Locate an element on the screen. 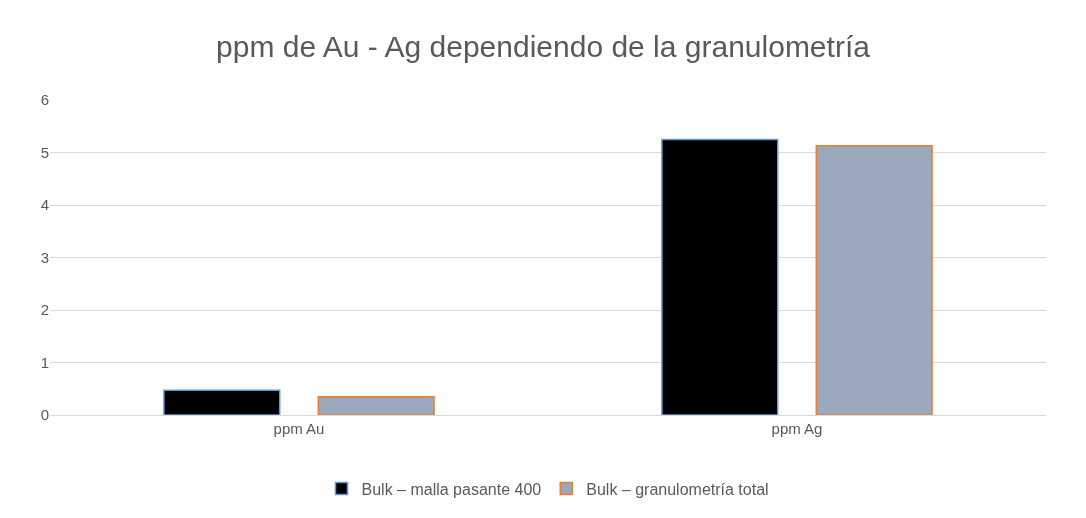 Image resolution: width=1086 pixels, height=518 pixels. y-tick-label: 6 is located at coordinates (44, 100).